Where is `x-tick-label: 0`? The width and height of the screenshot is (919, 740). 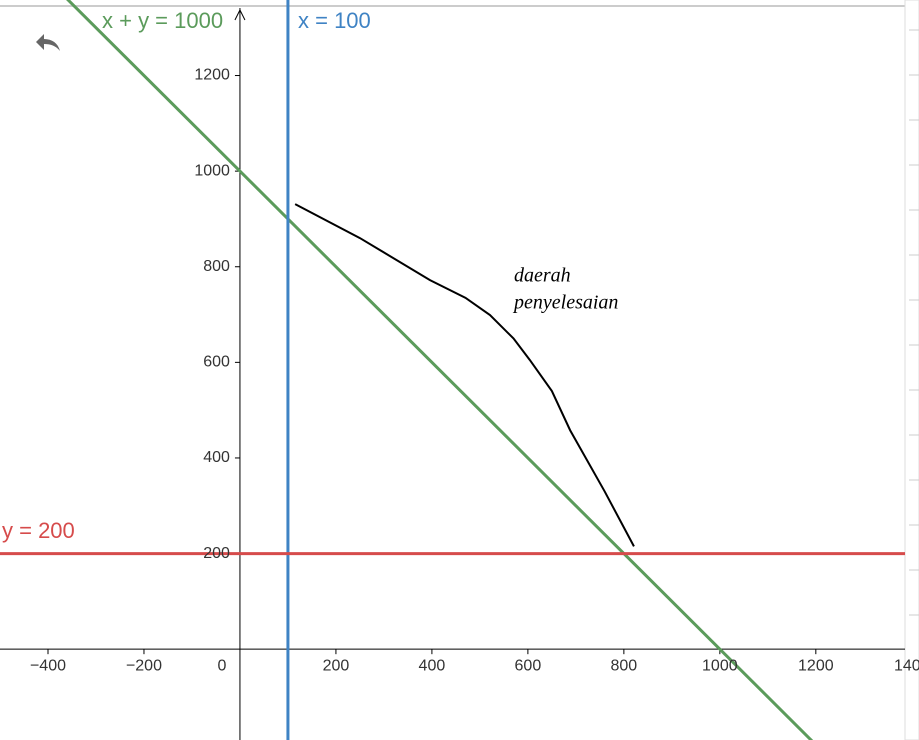 x-tick-label: 0 is located at coordinates (221, 665).